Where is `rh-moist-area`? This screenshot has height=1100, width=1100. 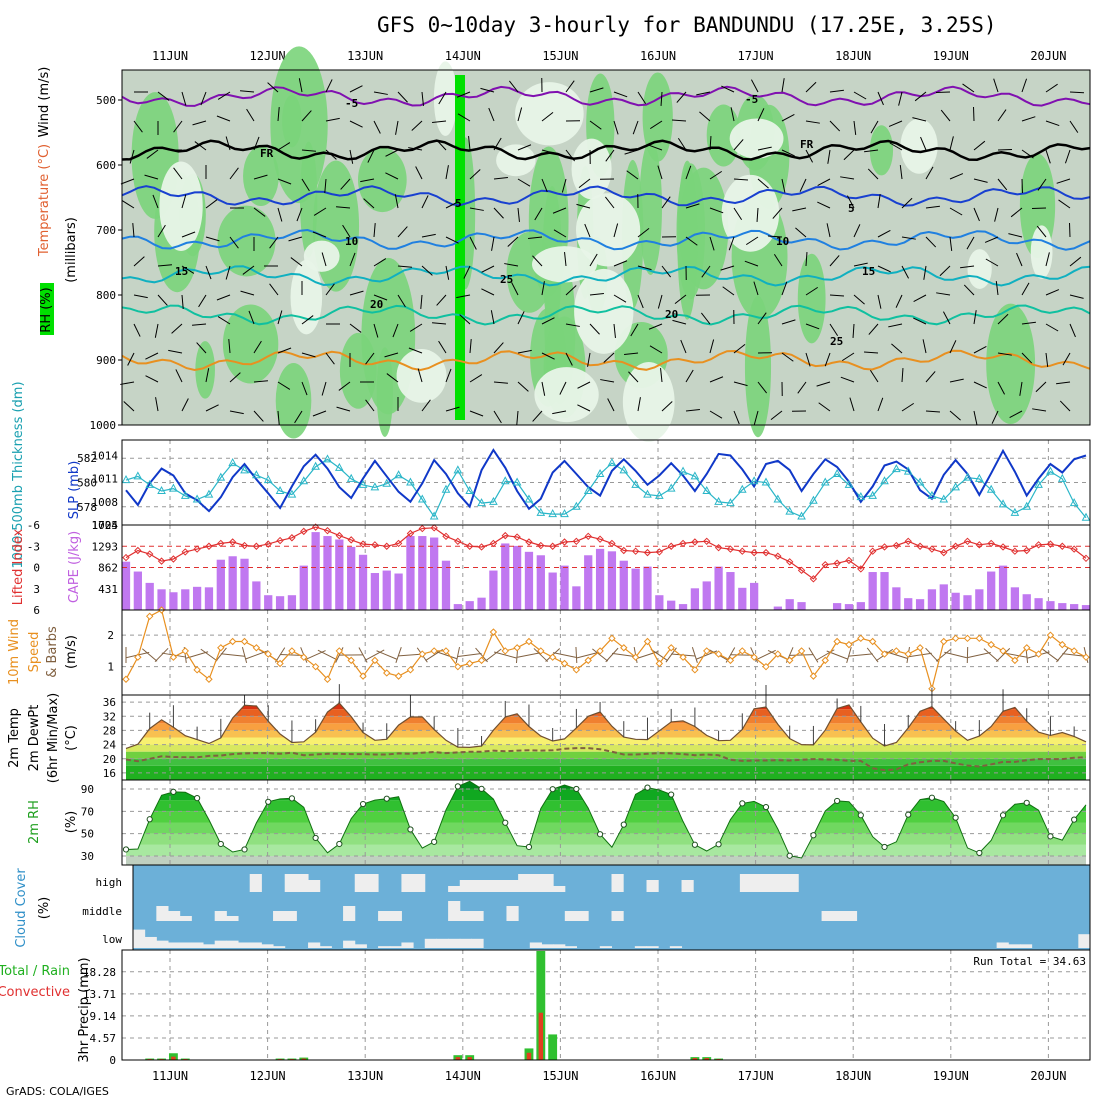
rh-moist-area is located at coordinates (308, 199).